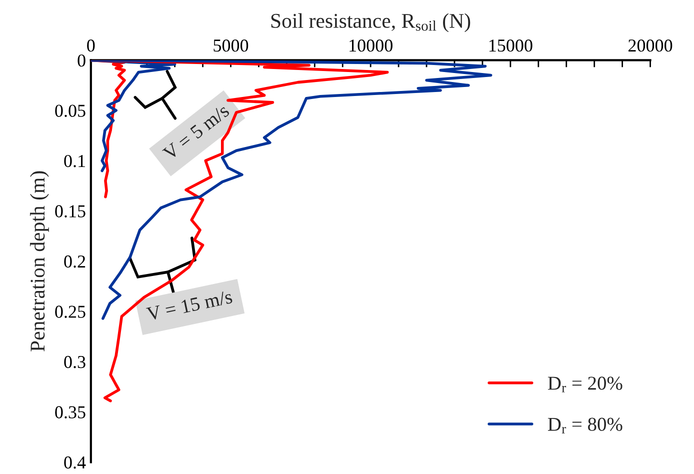 The width and height of the screenshot is (694, 474). Describe the element at coordinates (39, 261) in the screenshot. I see `y-axis-title: Penetration depth (m)` at that location.